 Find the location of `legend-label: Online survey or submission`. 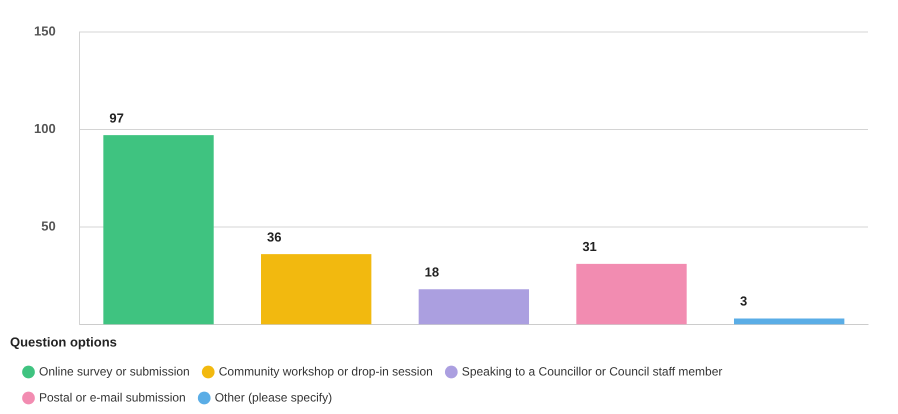

legend-label: Online survey or submission is located at coordinates (114, 371).